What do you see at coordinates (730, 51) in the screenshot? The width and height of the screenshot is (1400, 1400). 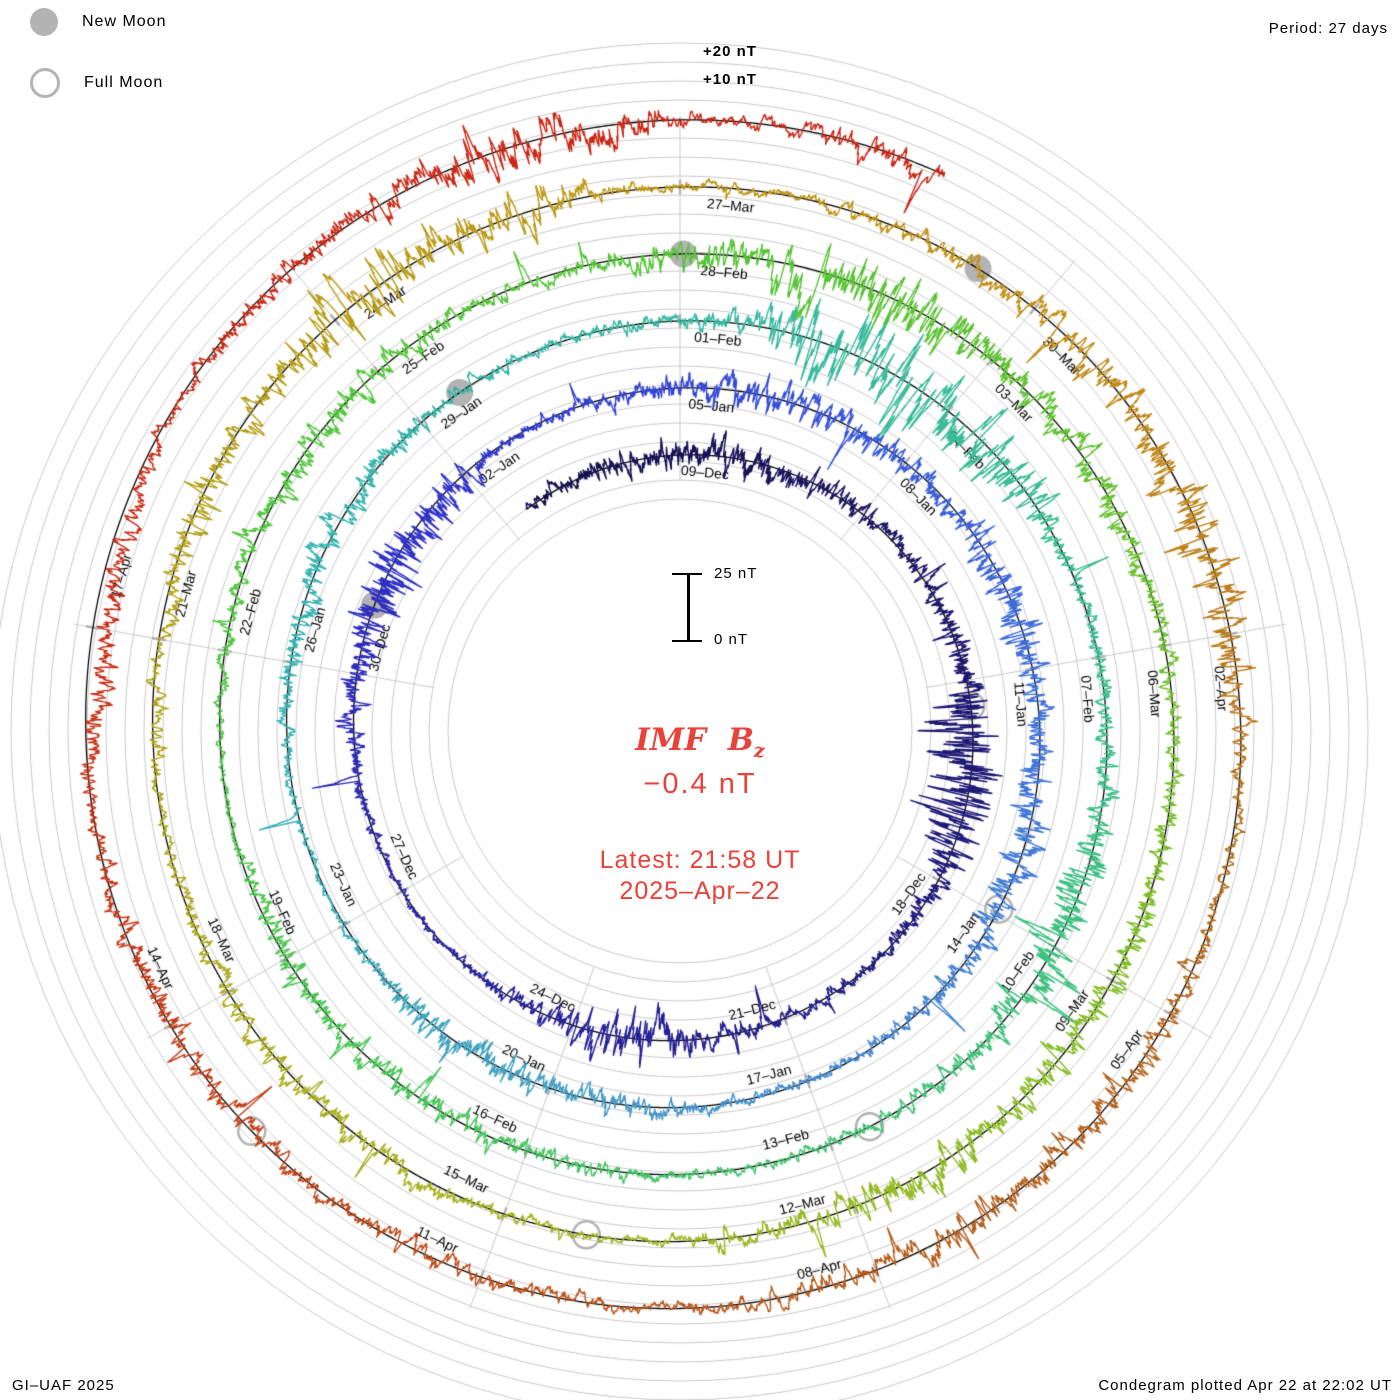 I see `plus20nt-label: +20 nT` at bounding box center [730, 51].